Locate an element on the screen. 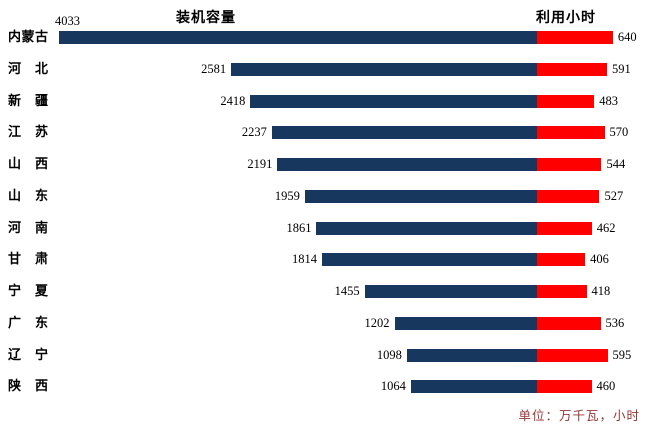  category-label: 陕 西 is located at coordinates (28, 387).